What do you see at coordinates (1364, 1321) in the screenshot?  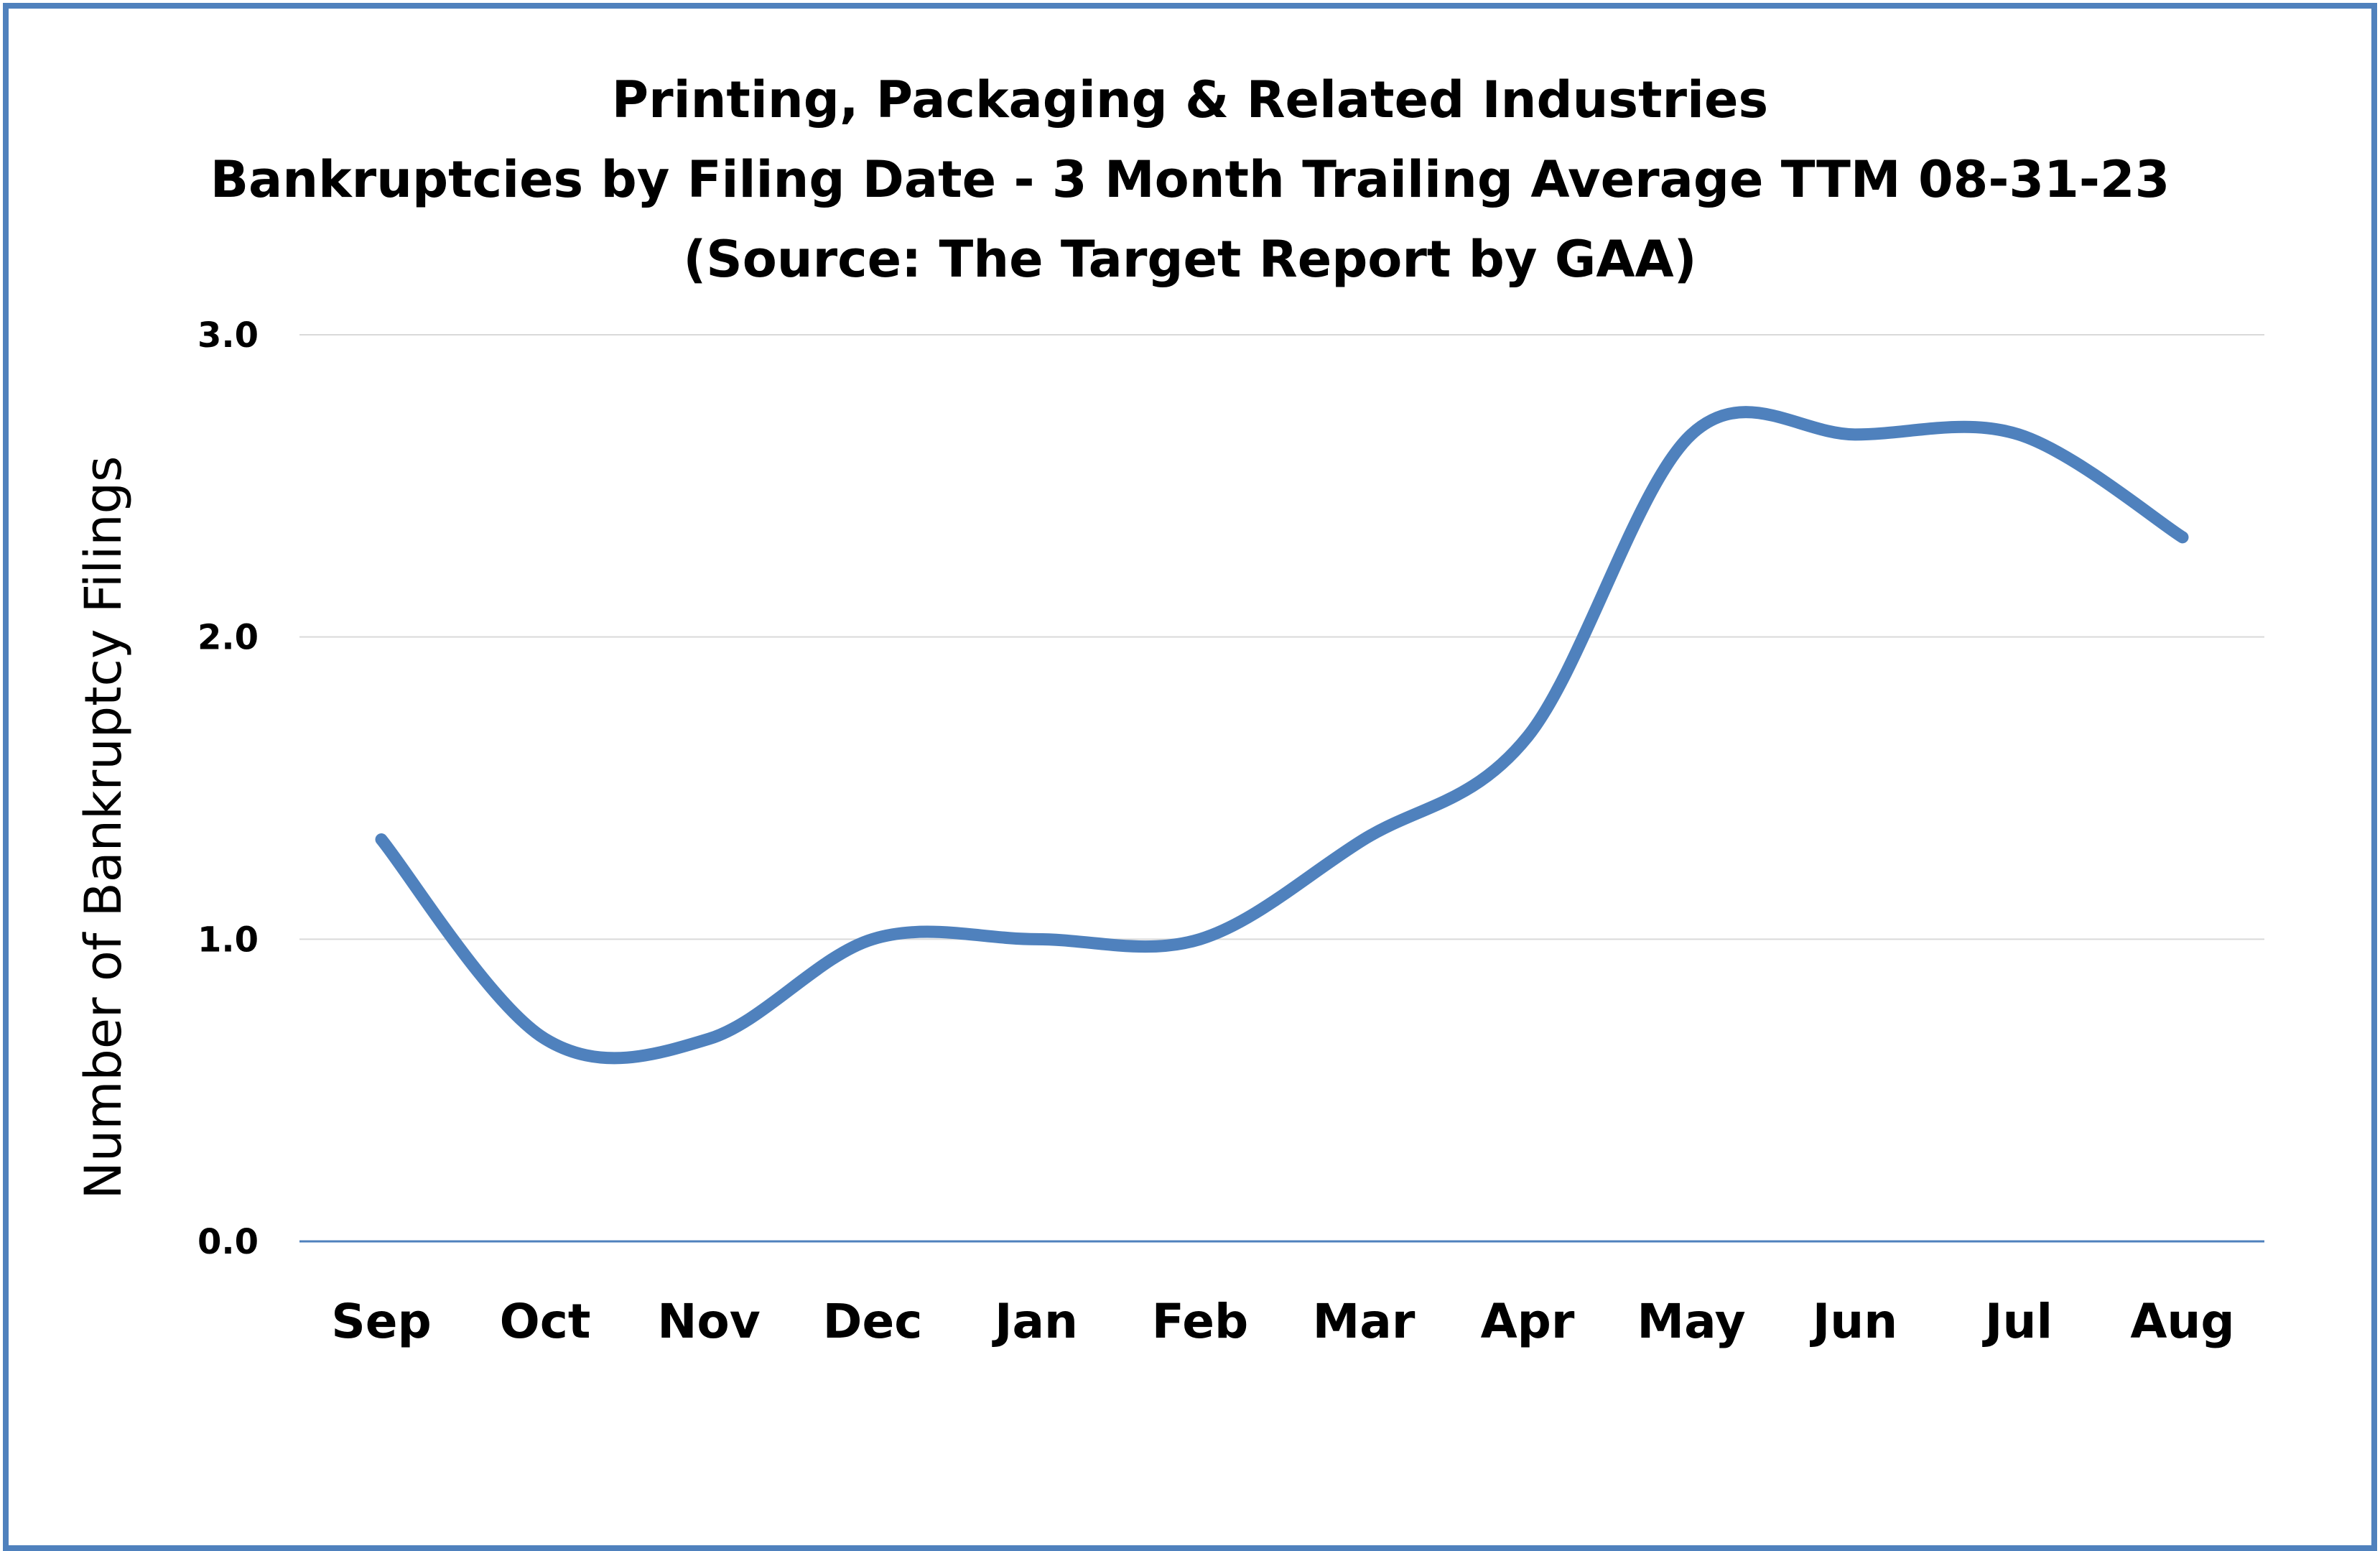 I see `x-tick-label: Mar` at bounding box center [1364, 1321].